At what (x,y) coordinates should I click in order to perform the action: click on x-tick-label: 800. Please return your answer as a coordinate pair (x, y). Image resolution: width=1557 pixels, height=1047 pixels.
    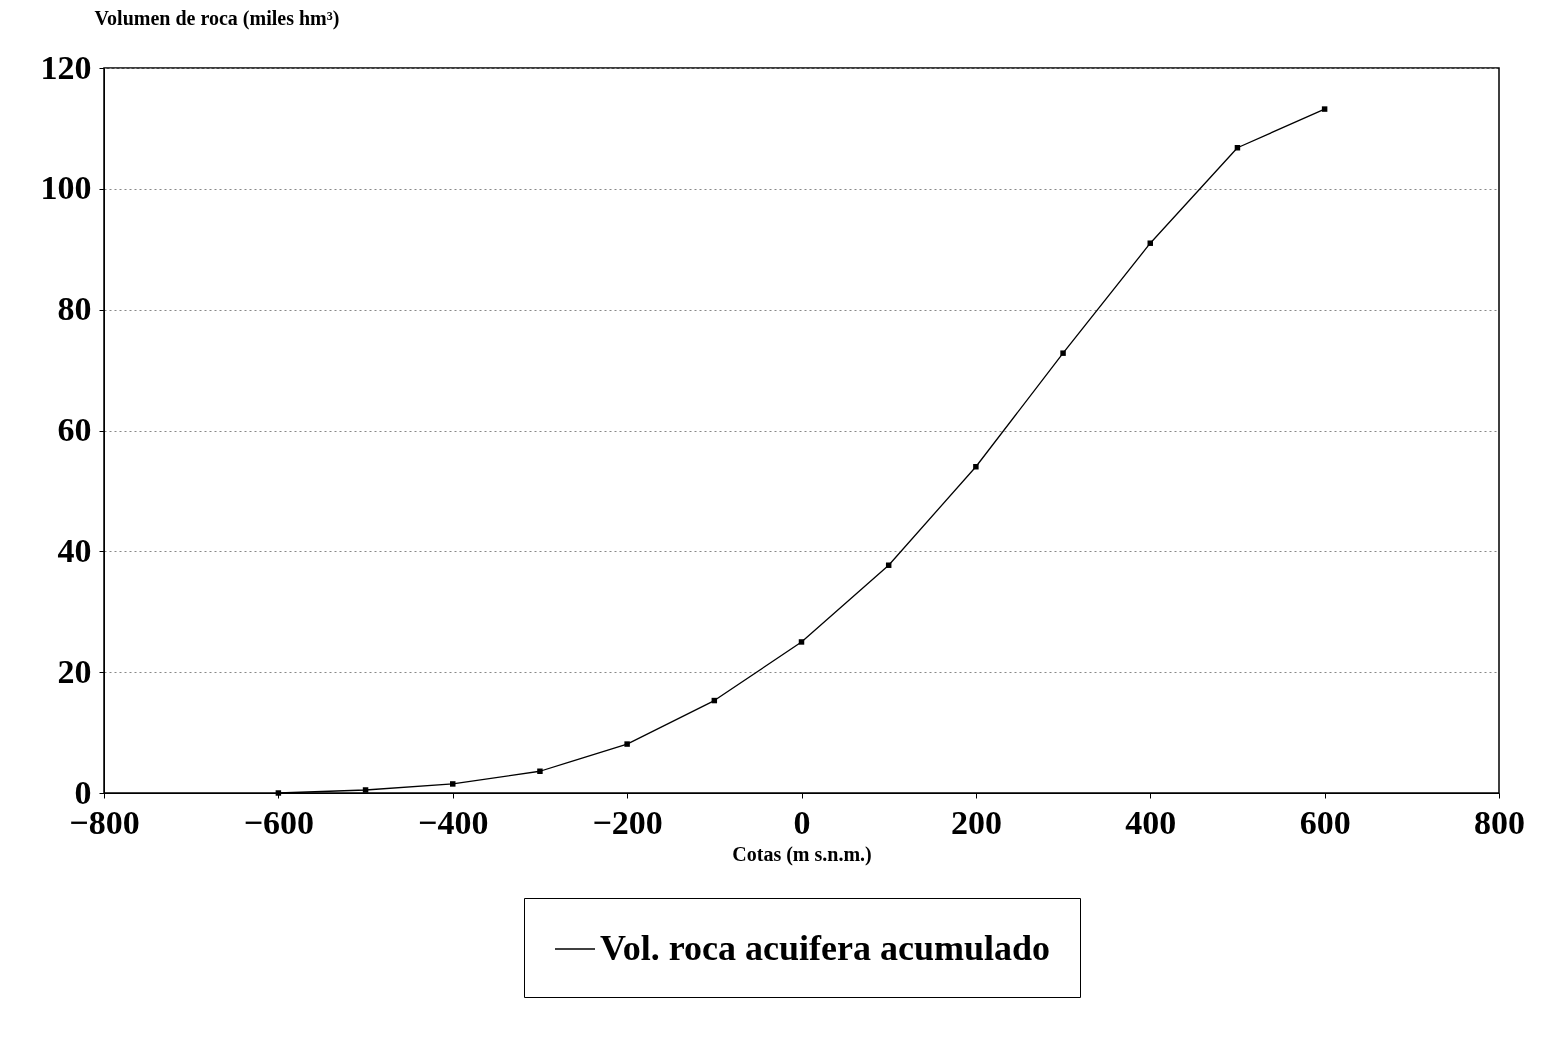
    Looking at the image, I should click on (1499, 822).